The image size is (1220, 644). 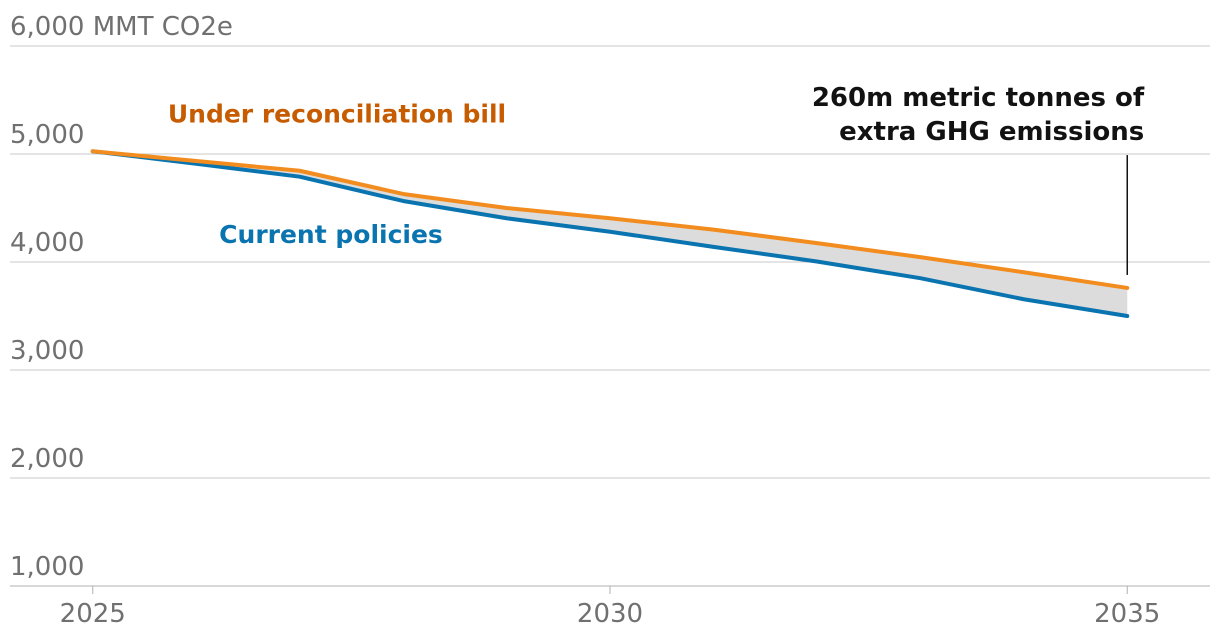 What do you see at coordinates (47, 459) in the screenshot?
I see `y-tick-label: 2,000` at bounding box center [47, 459].